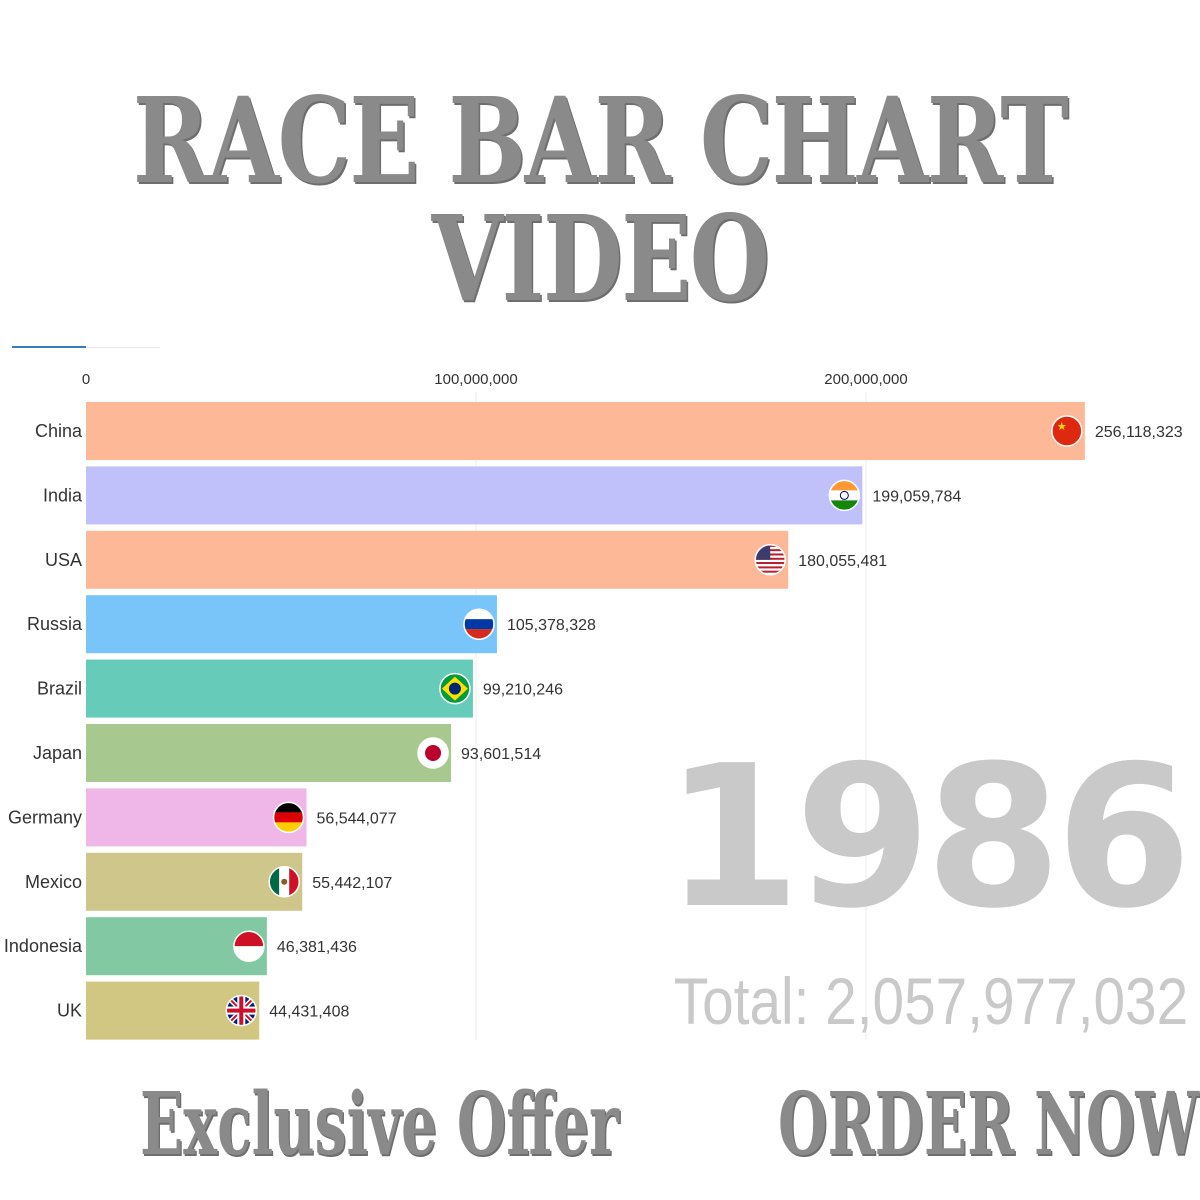 Image resolution: width=1200 pixels, height=1200 pixels. I want to click on category-label: Brazil, so click(59, 689).